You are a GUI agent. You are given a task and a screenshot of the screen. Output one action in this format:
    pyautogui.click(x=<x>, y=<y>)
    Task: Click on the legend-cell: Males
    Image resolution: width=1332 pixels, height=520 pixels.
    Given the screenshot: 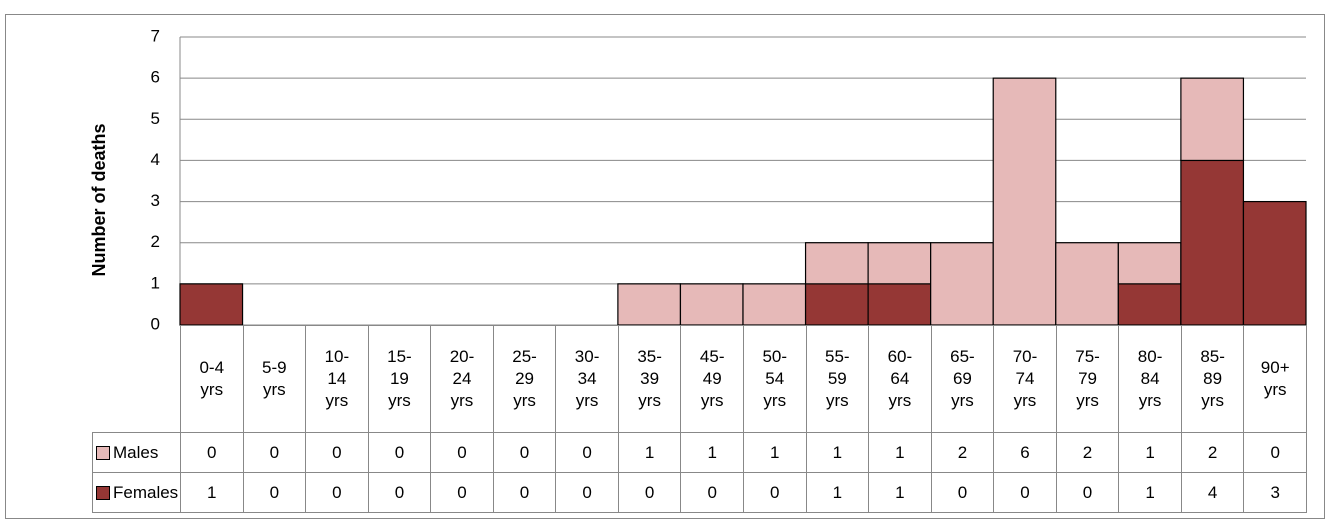 What is the action you would take?
    pyautogui.click(x=136, y=452)
    